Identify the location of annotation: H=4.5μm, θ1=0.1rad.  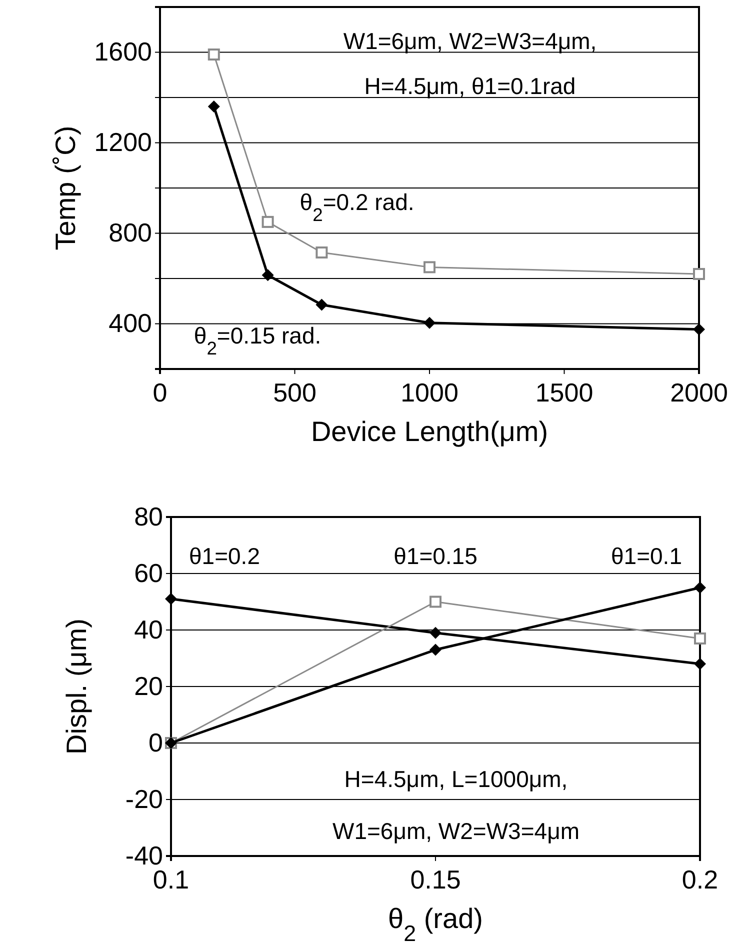
(470, 86).